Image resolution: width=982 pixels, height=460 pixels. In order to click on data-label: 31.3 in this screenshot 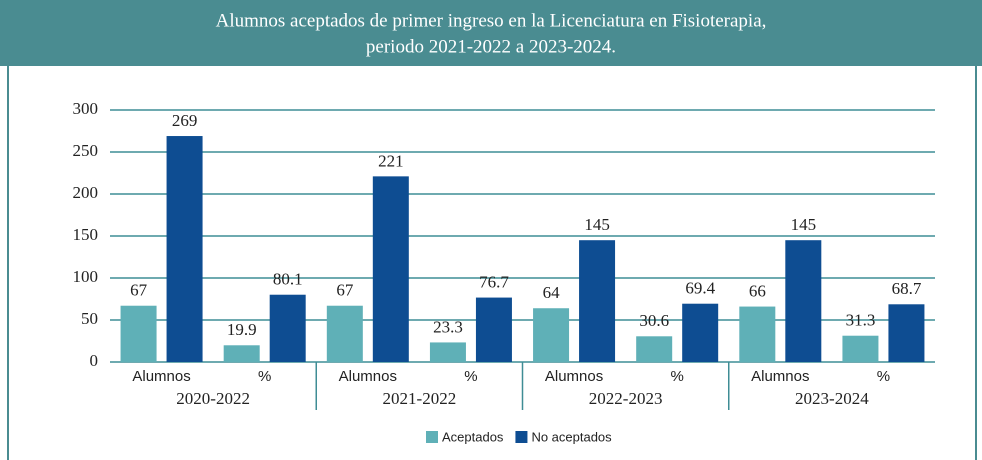, I will do `click(861, 320)`.